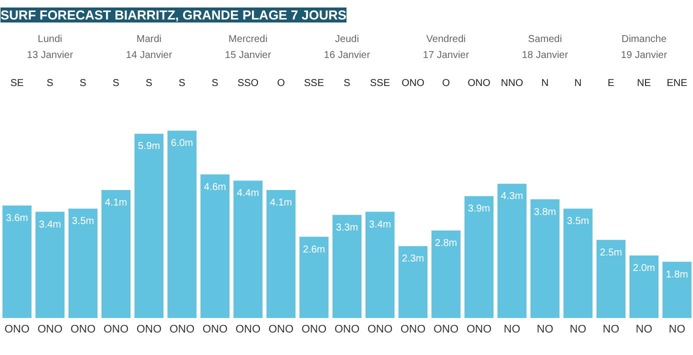  What do you see at coordinates (149, 146) in the screenshot?
I see `data-label: 5.9m` at bounding box center [149, 146].